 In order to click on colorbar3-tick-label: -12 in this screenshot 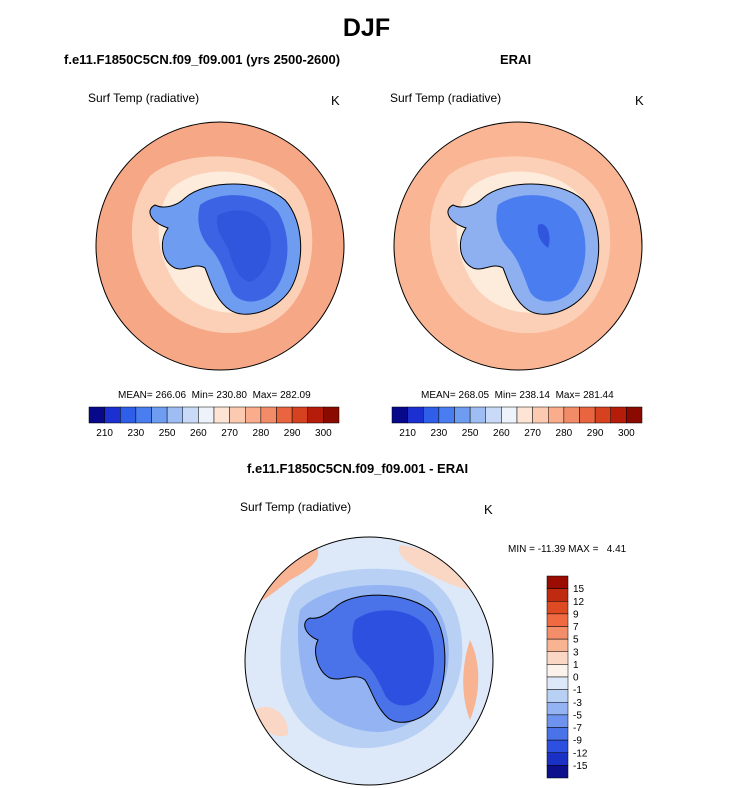, I will do `click(580, 753)`.